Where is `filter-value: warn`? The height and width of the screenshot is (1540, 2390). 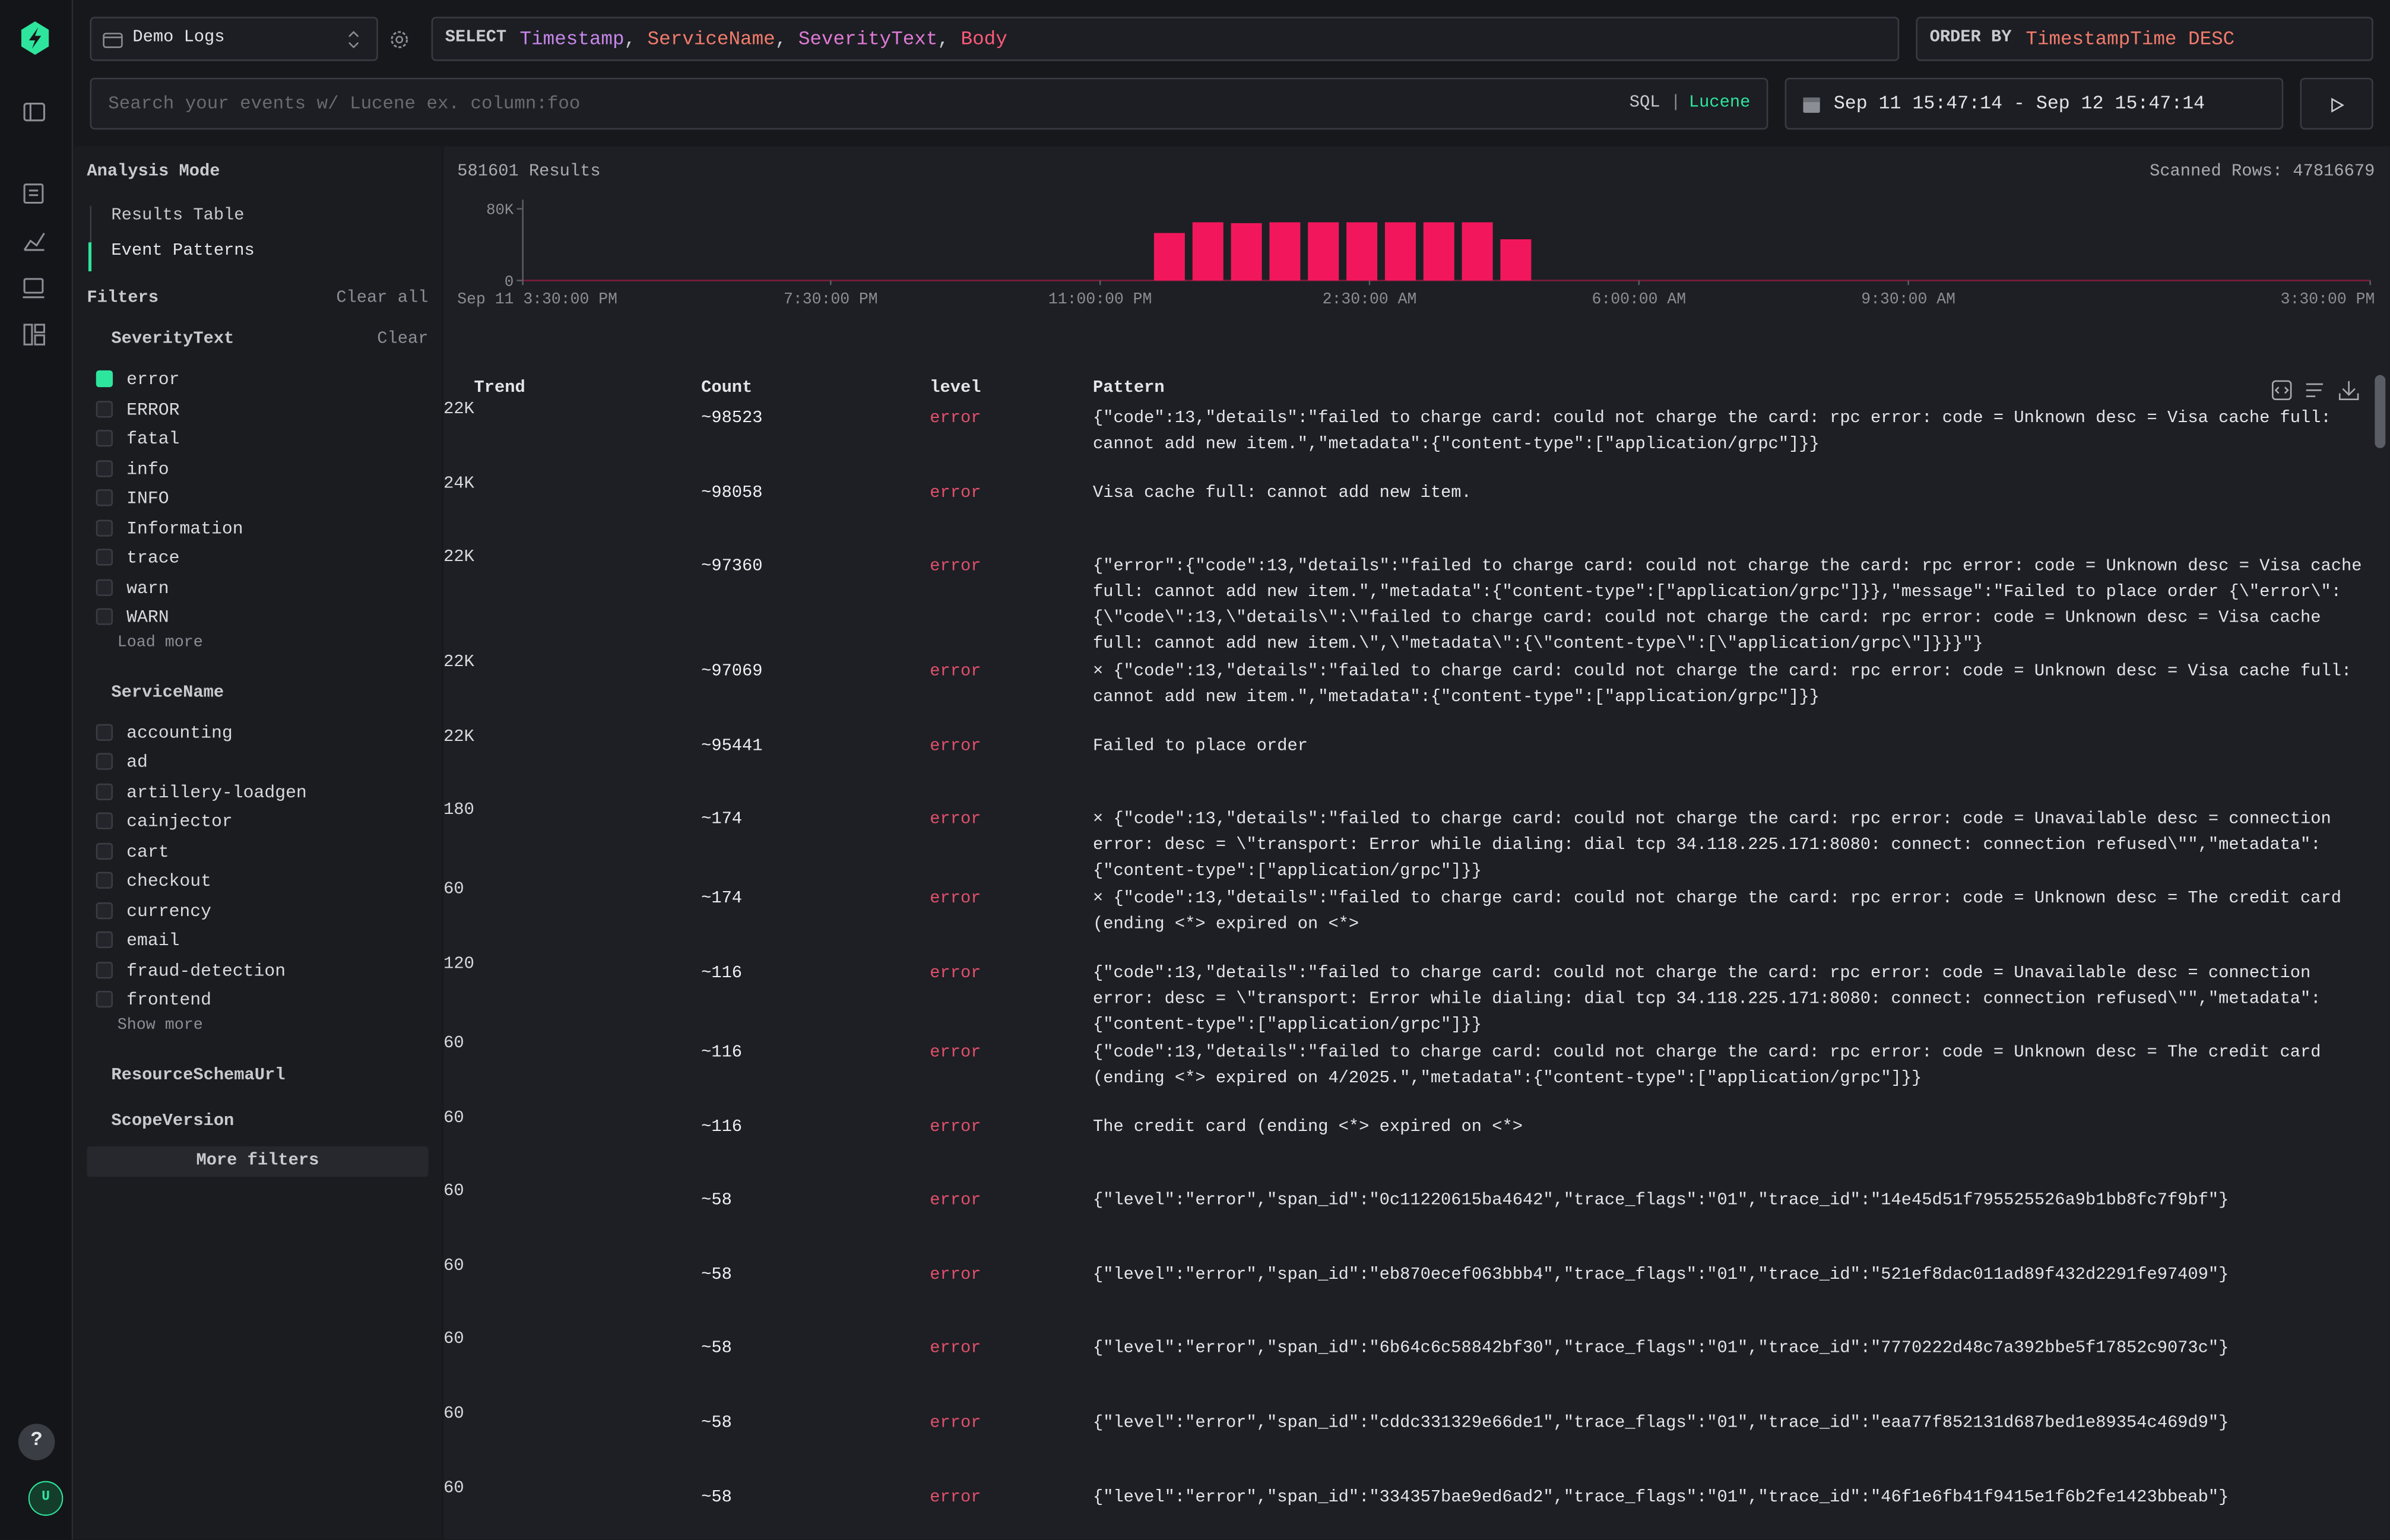
filter-value: warn is located at coordinates (147, 588).